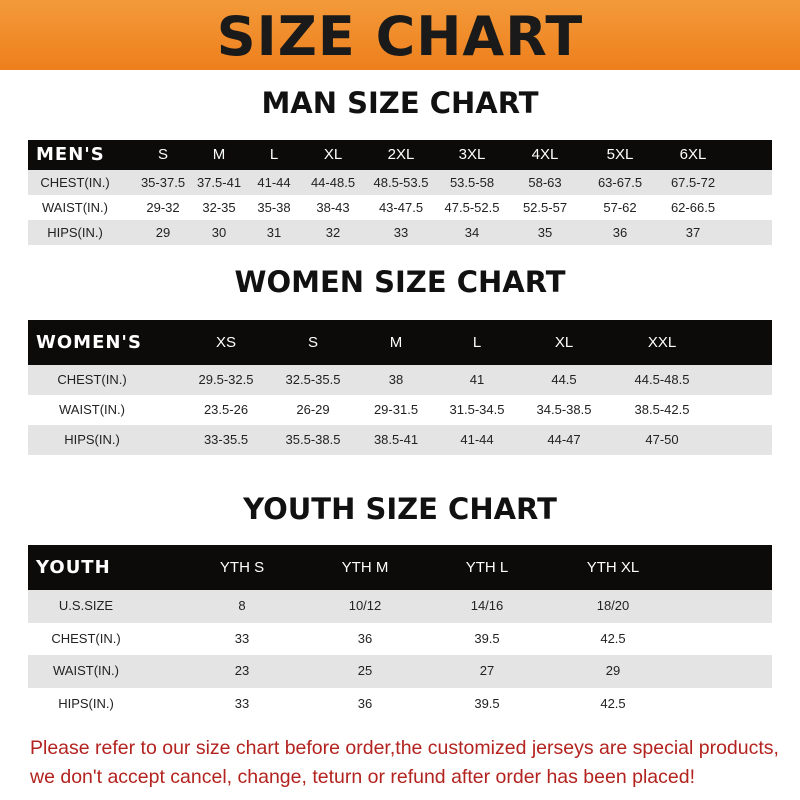 This screenshot has height=800, width=800. What do you see at coordinates (86, 605) in the screenshot?
I see `row-label: U.S.SIZE` at bounding box center [86, 605].